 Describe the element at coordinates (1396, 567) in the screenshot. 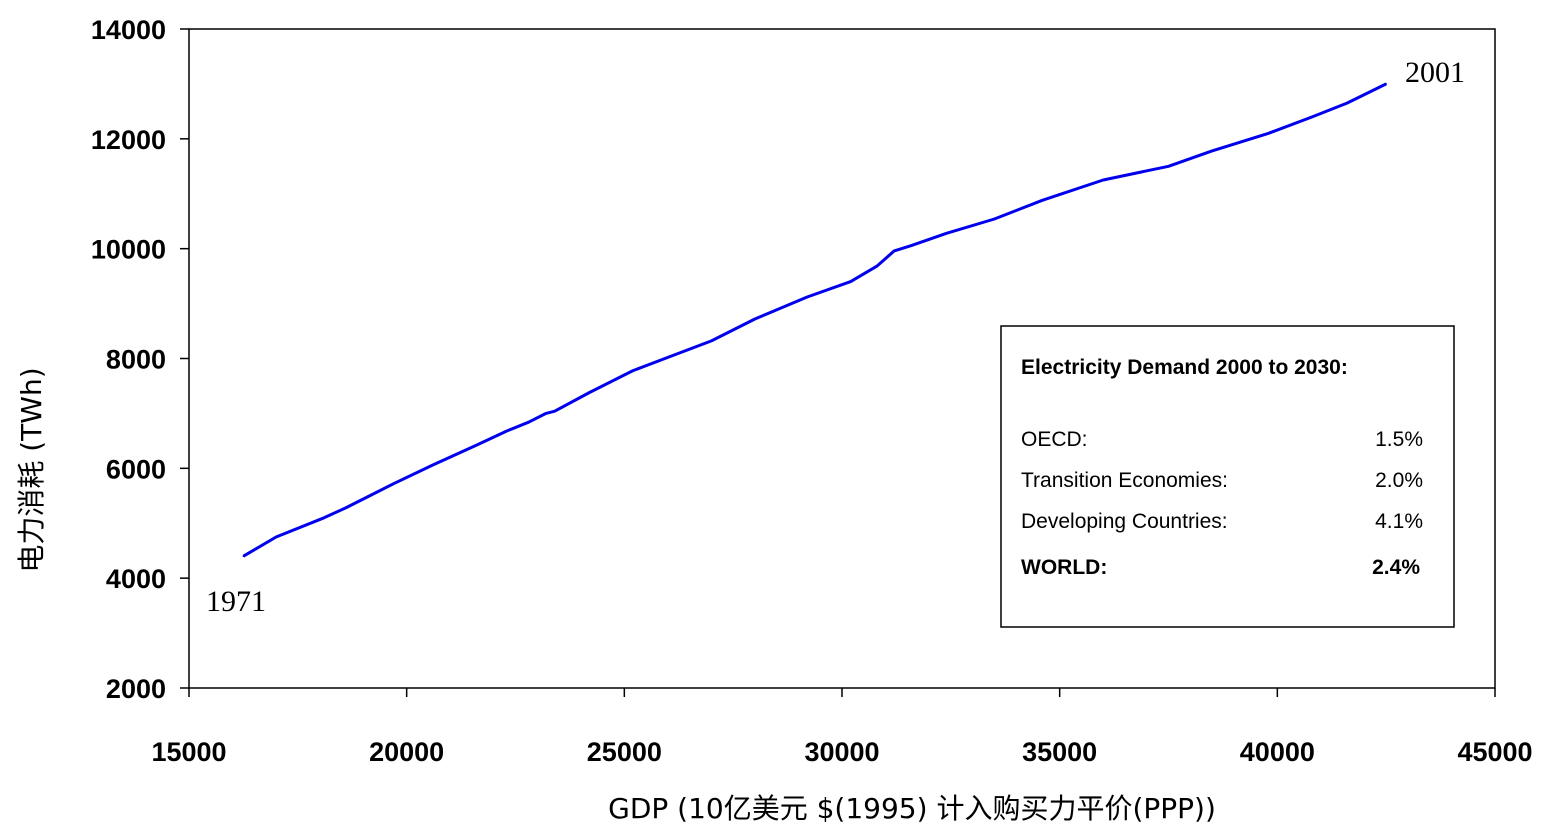

I see `legend-row-value: 2.4%` at that location.